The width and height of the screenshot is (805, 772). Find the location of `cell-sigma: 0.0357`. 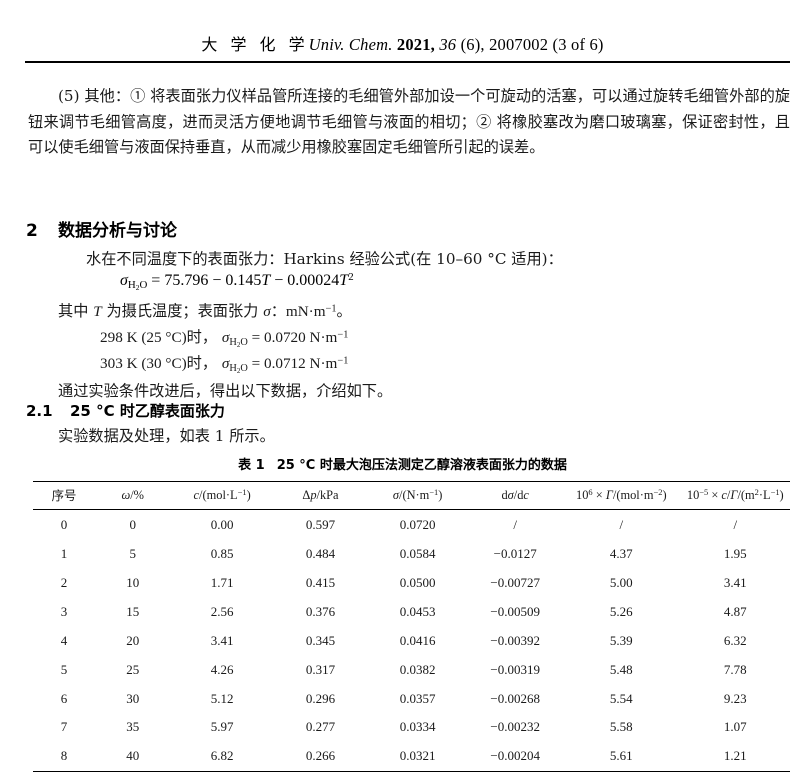

cell-sigma: 0.0357 is located at coordinates (417, 698).